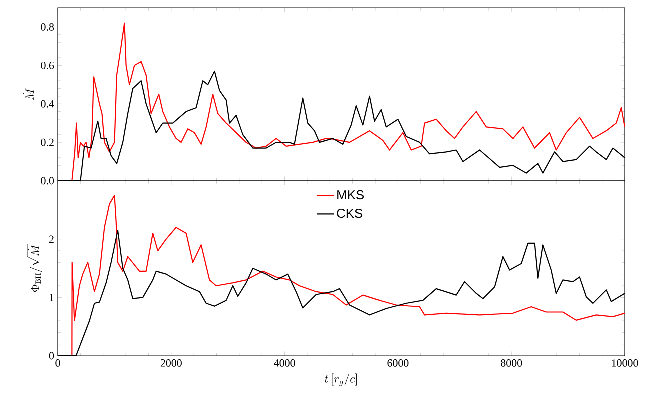 The width and height of the screenshot is (663, 401). I want to click on y-tick-label: 0.2, so click(47, 142).